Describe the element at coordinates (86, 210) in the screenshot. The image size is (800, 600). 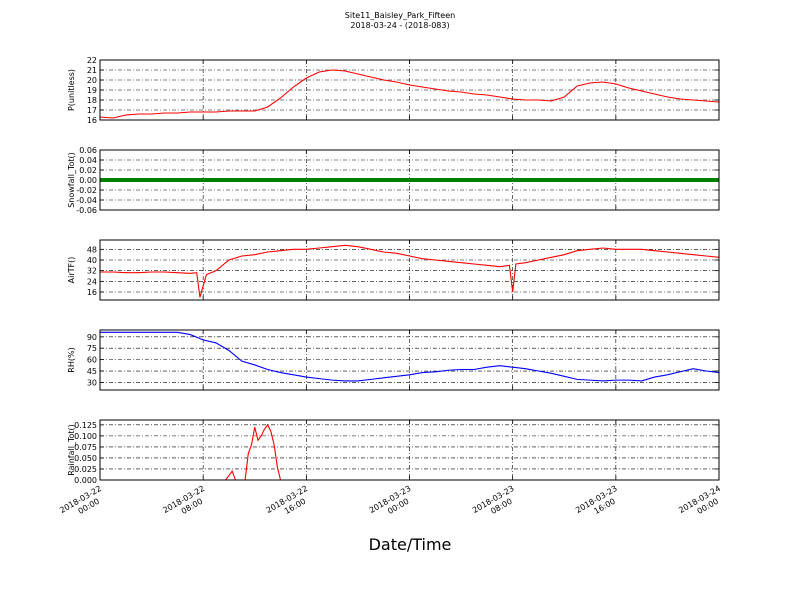
I see `y-tick-label: -0.06` at that location.